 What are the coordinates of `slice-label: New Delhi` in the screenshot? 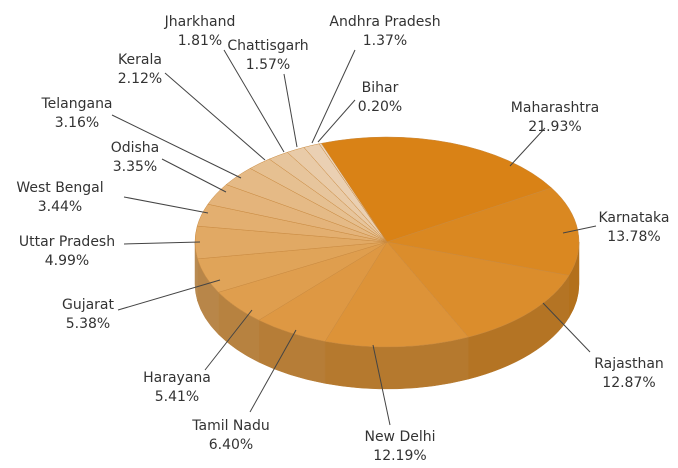 It's located at (399, 437).